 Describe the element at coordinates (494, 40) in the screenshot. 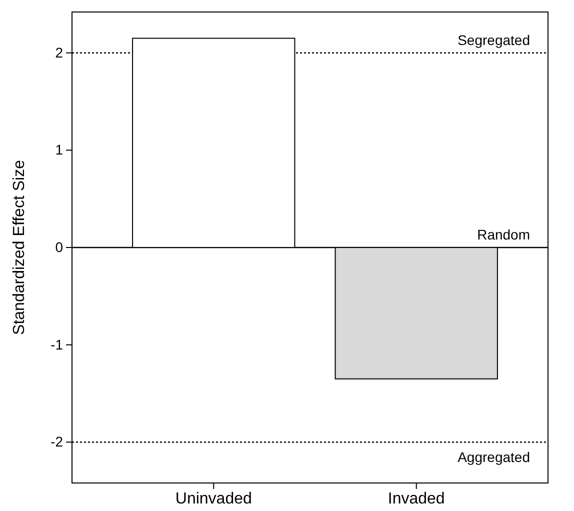

I see `ref-line-label: Segregated` at that location.